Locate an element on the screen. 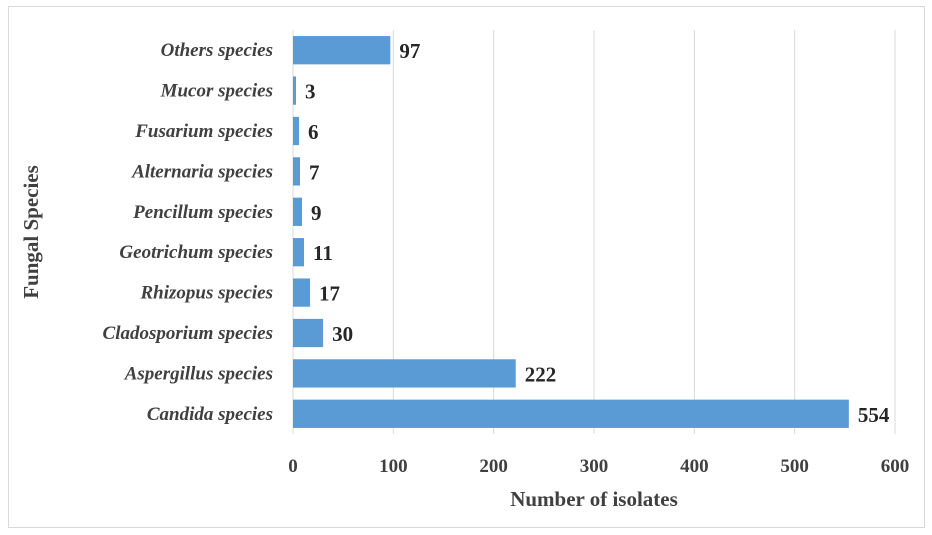  x-tick-label: 400 is located at coordinates (694, 466).